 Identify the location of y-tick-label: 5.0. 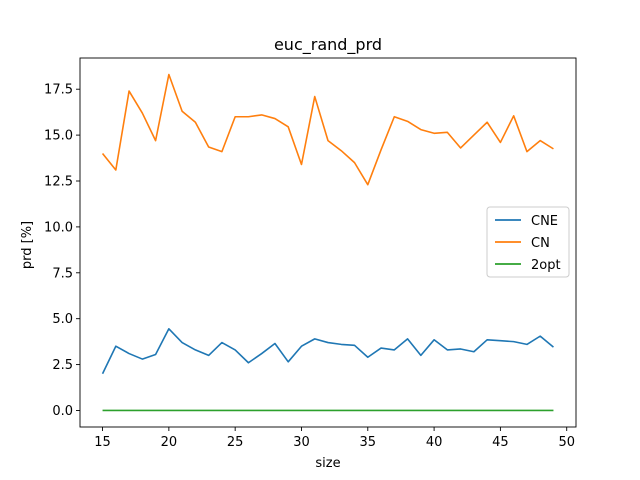
(62, 319).